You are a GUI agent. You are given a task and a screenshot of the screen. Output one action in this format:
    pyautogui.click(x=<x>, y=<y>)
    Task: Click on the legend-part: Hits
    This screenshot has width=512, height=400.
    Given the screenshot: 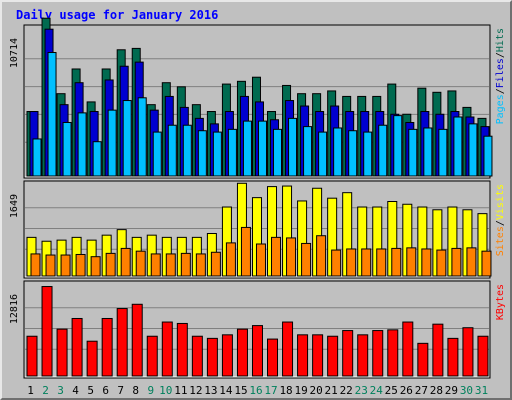 What is the action you would take?
    pyautogui.click(x=500, y=40)
    